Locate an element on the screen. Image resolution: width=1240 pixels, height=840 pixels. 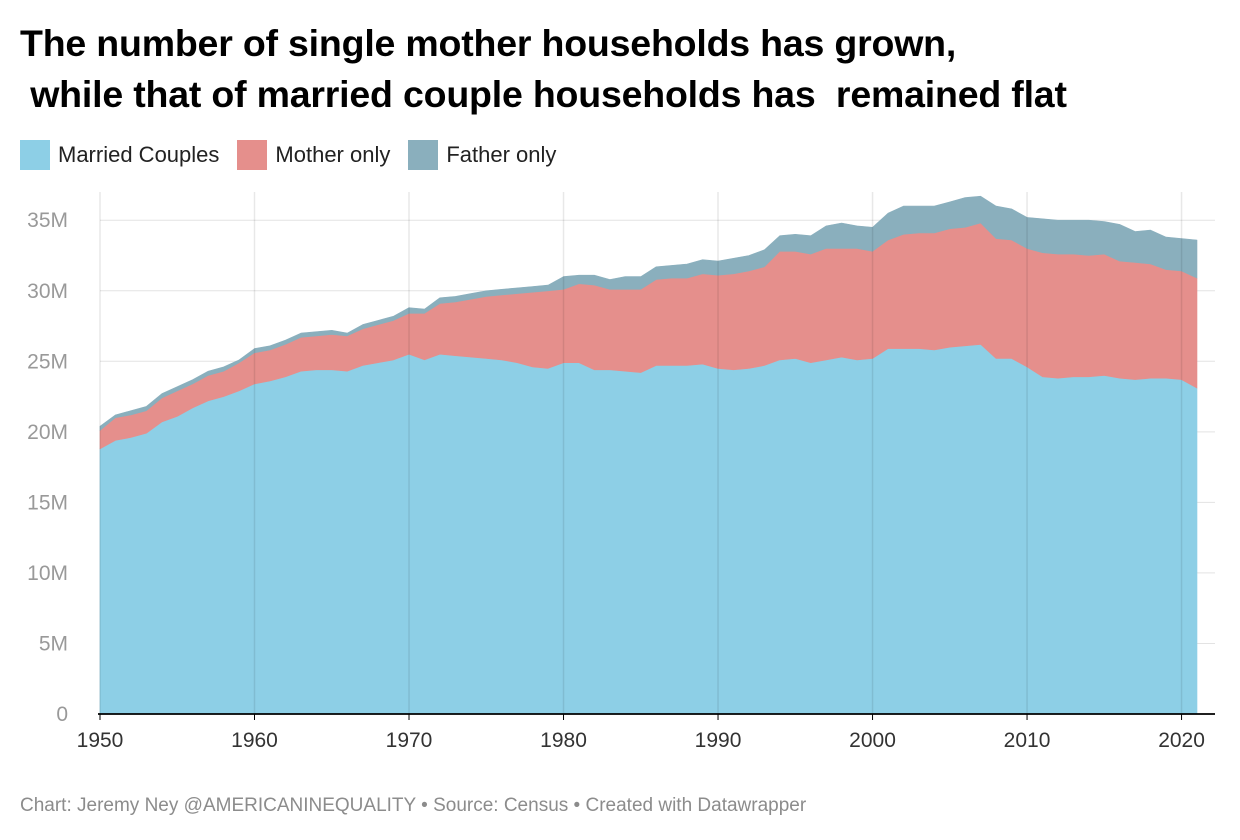
x-tick-label-2020: 2020 is located at coordinates (1181, 740).